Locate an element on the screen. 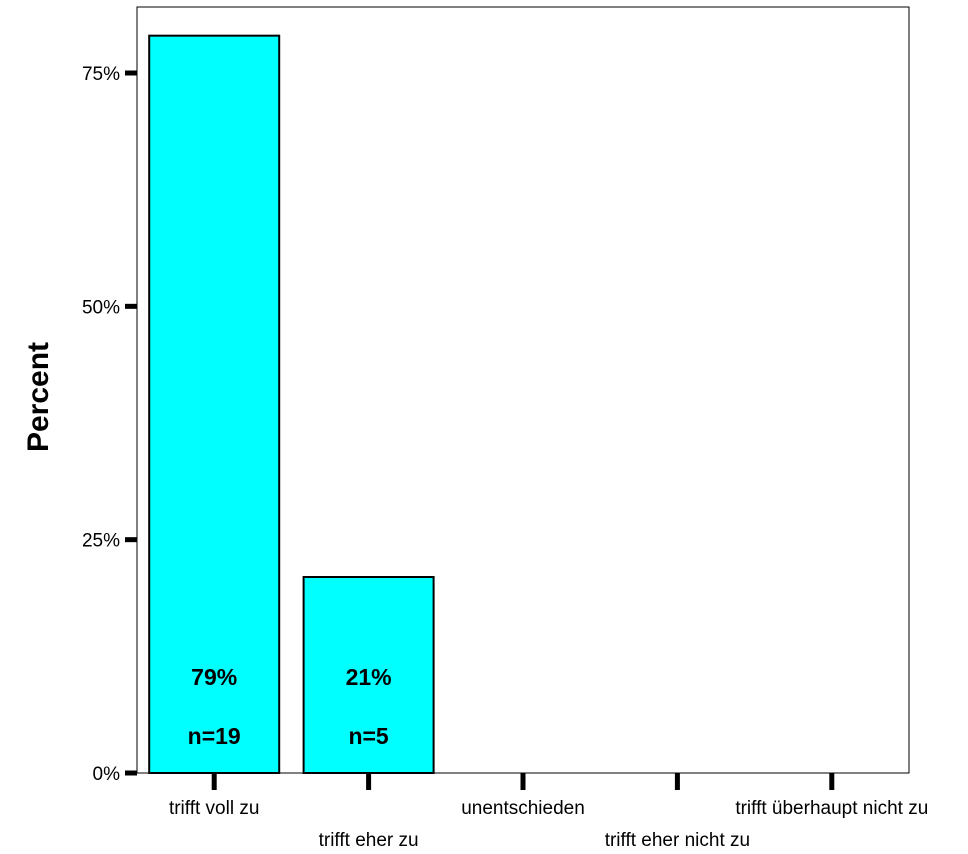  bar-percent-label: 21% is located at coordinates (369, 677).